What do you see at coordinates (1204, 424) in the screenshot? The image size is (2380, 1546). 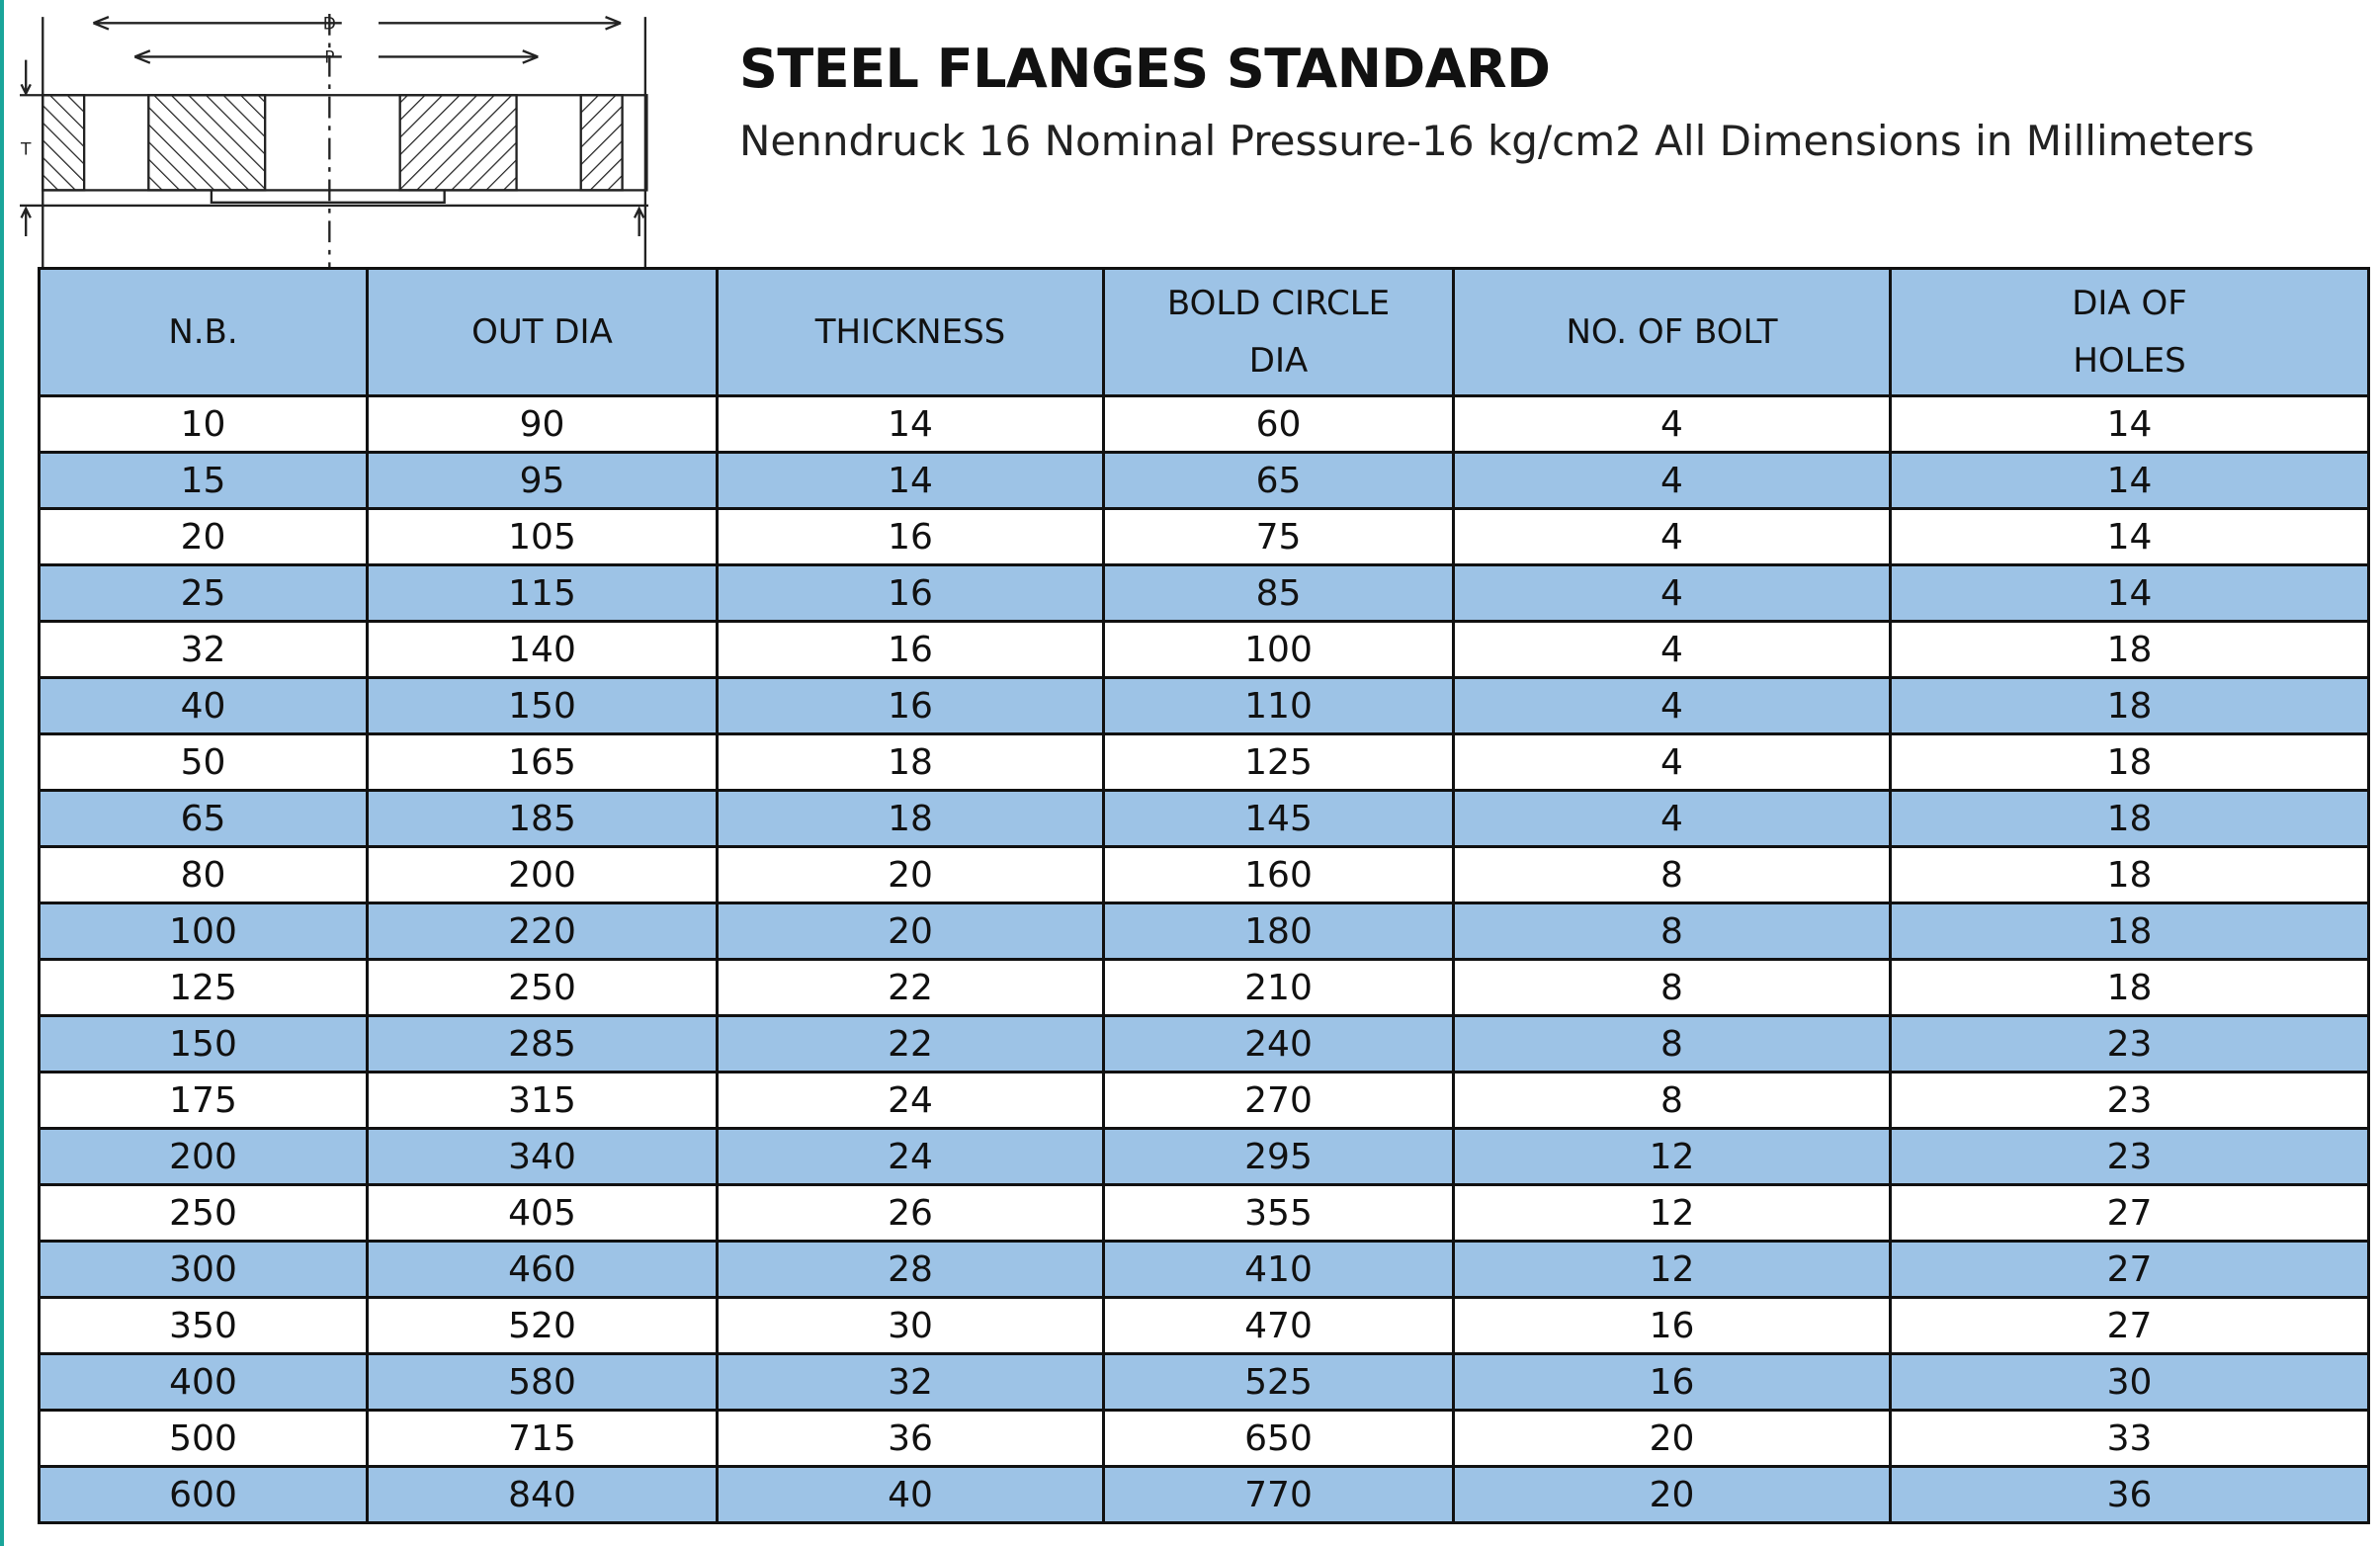 I see `table-row: 10 90 14 60 4 14` at bounding box center [1204, 424].